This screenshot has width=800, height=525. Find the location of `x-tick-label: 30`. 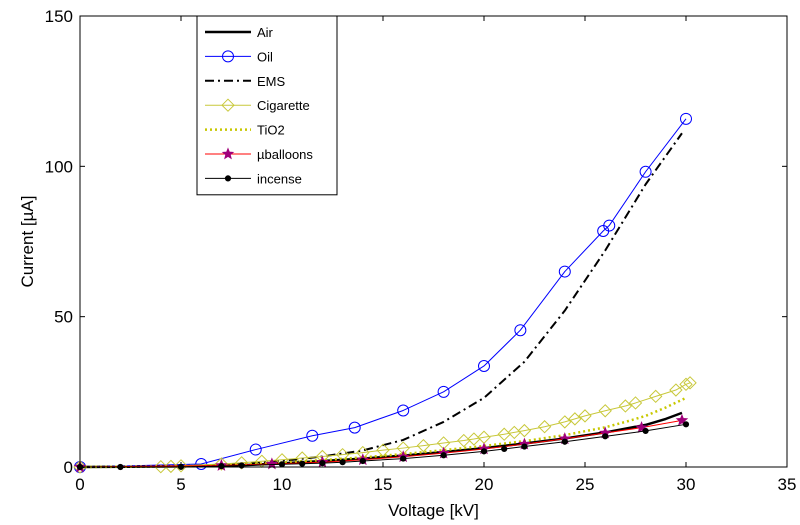

x-tick-label: 30 is located at coordinates (686, 484).